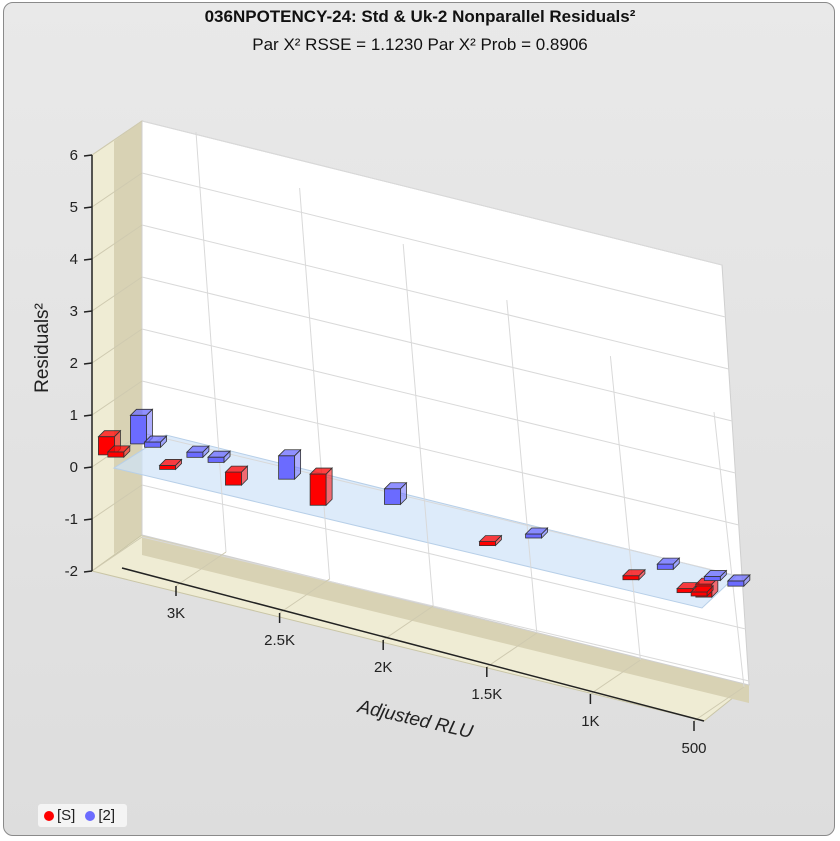  What do you see at coordinates (107, 815) in the screenshot?
I see `legend-label-2: [2]` at bounding box center [107, 815].